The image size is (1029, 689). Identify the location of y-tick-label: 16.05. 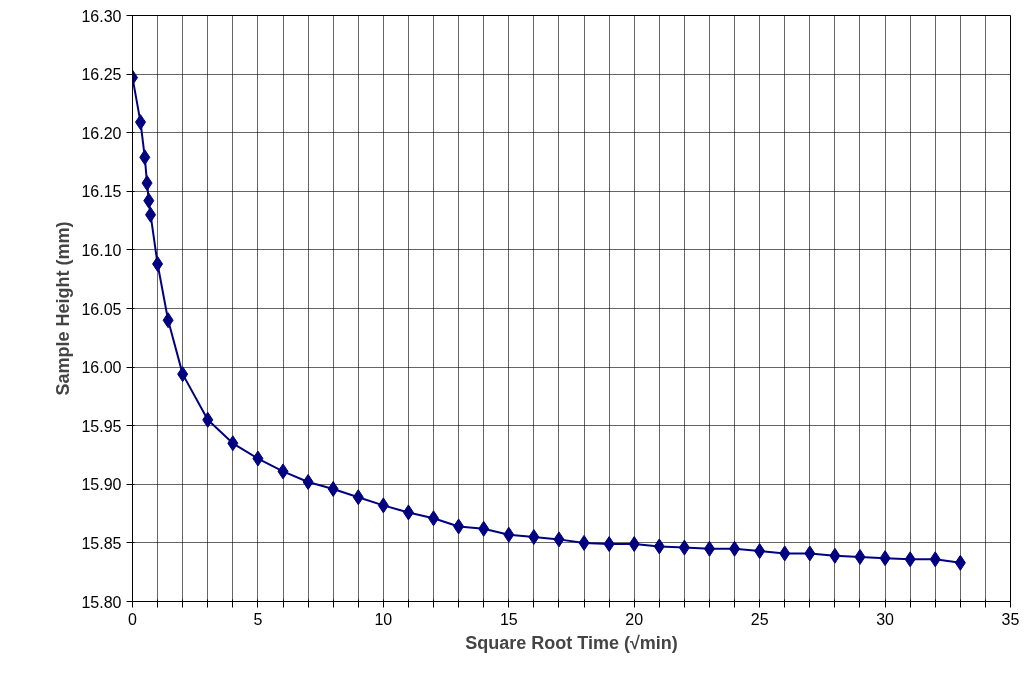
(101, 309).